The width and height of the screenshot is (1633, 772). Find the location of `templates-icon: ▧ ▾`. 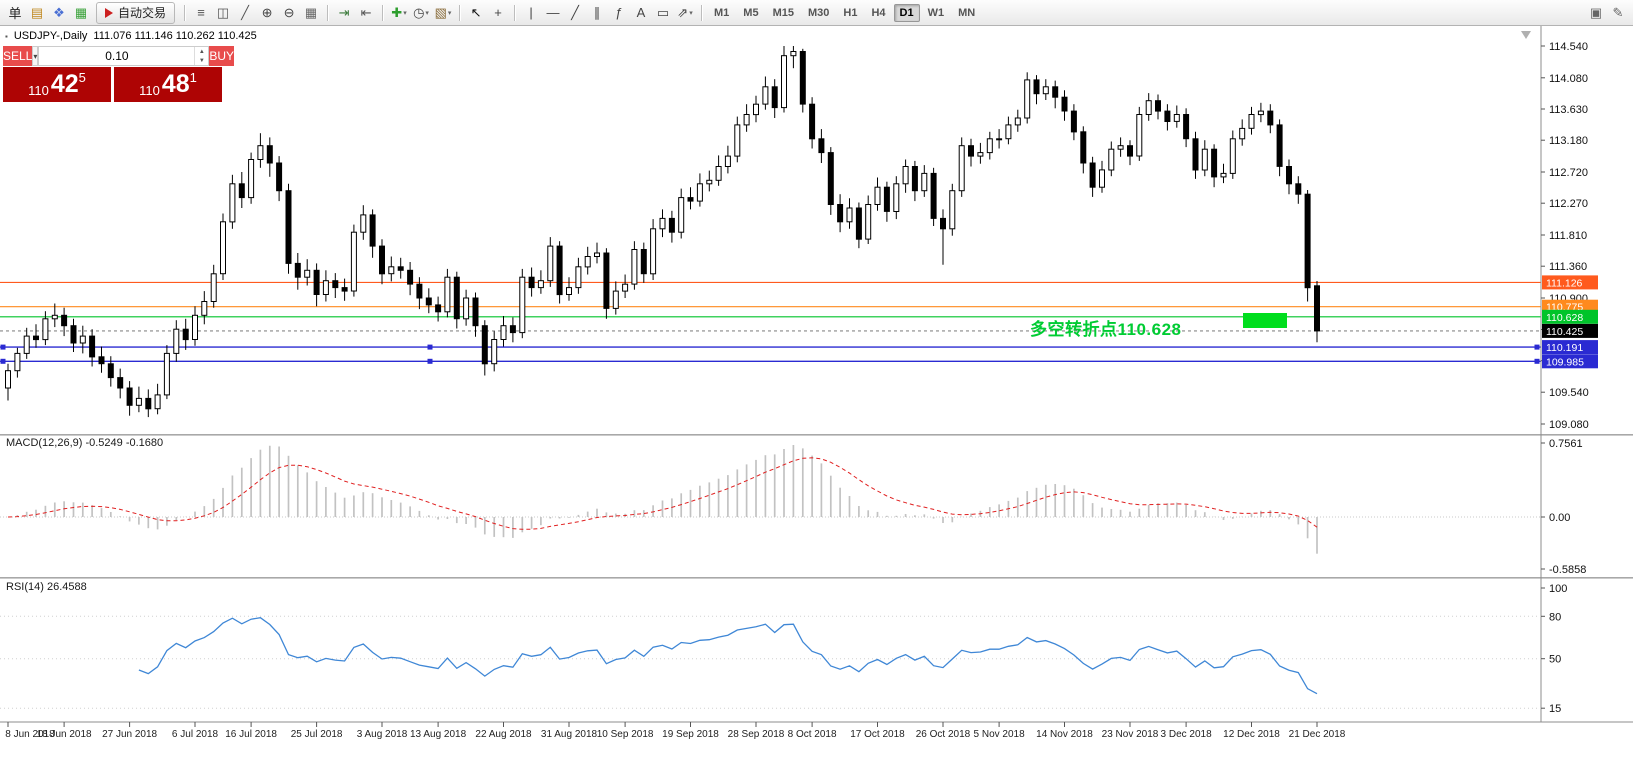

templates-icon: ▧ ▾ is located at coordinates (443, 12).